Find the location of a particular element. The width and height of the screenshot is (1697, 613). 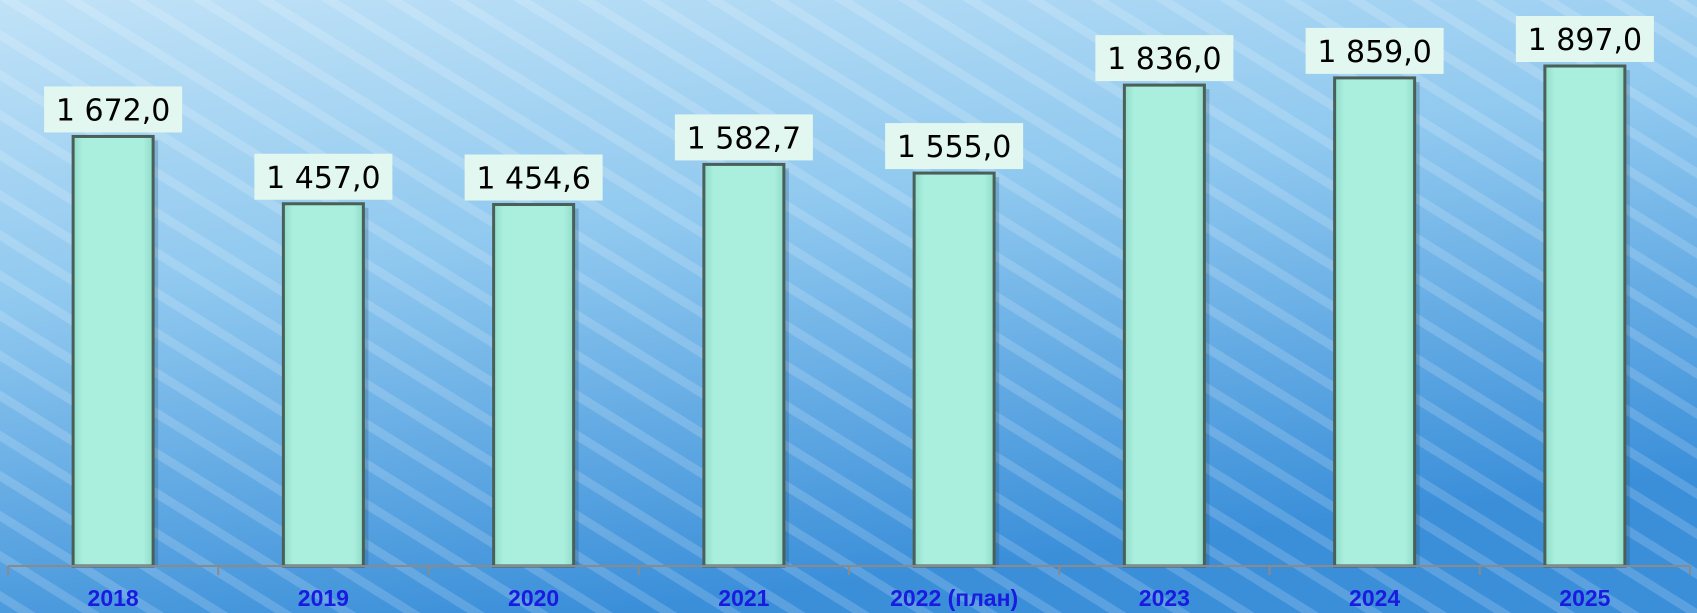

data-label: 1 836,0 is located at coordinates (1164, 59).